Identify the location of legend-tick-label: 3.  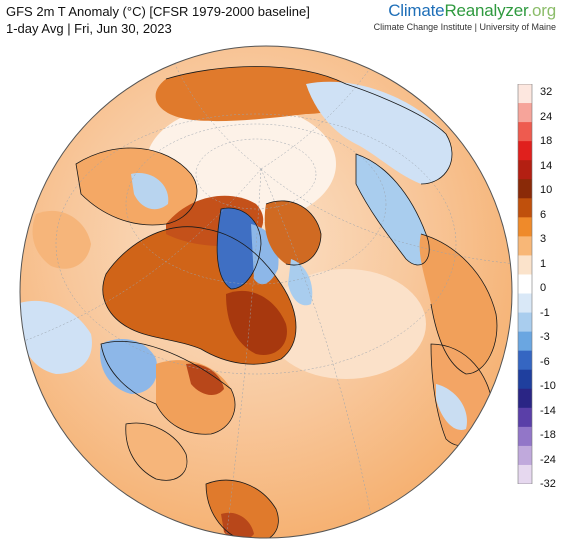
(543, 239).